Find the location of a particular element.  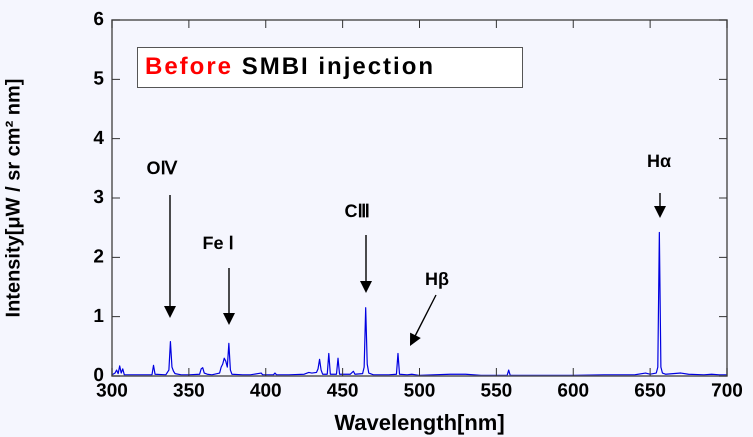

annotation: CⅢ is located at coordinates (357, 211).